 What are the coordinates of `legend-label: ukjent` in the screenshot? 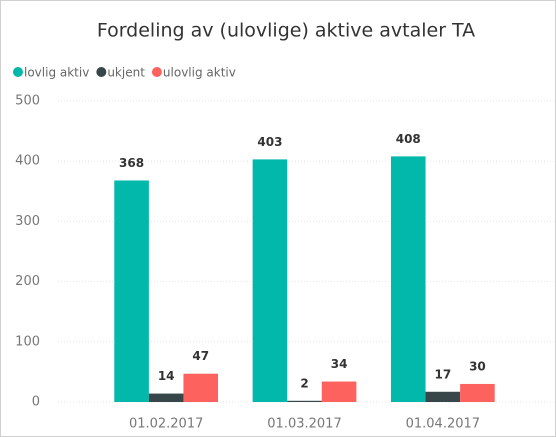 It's located at (126, 73).